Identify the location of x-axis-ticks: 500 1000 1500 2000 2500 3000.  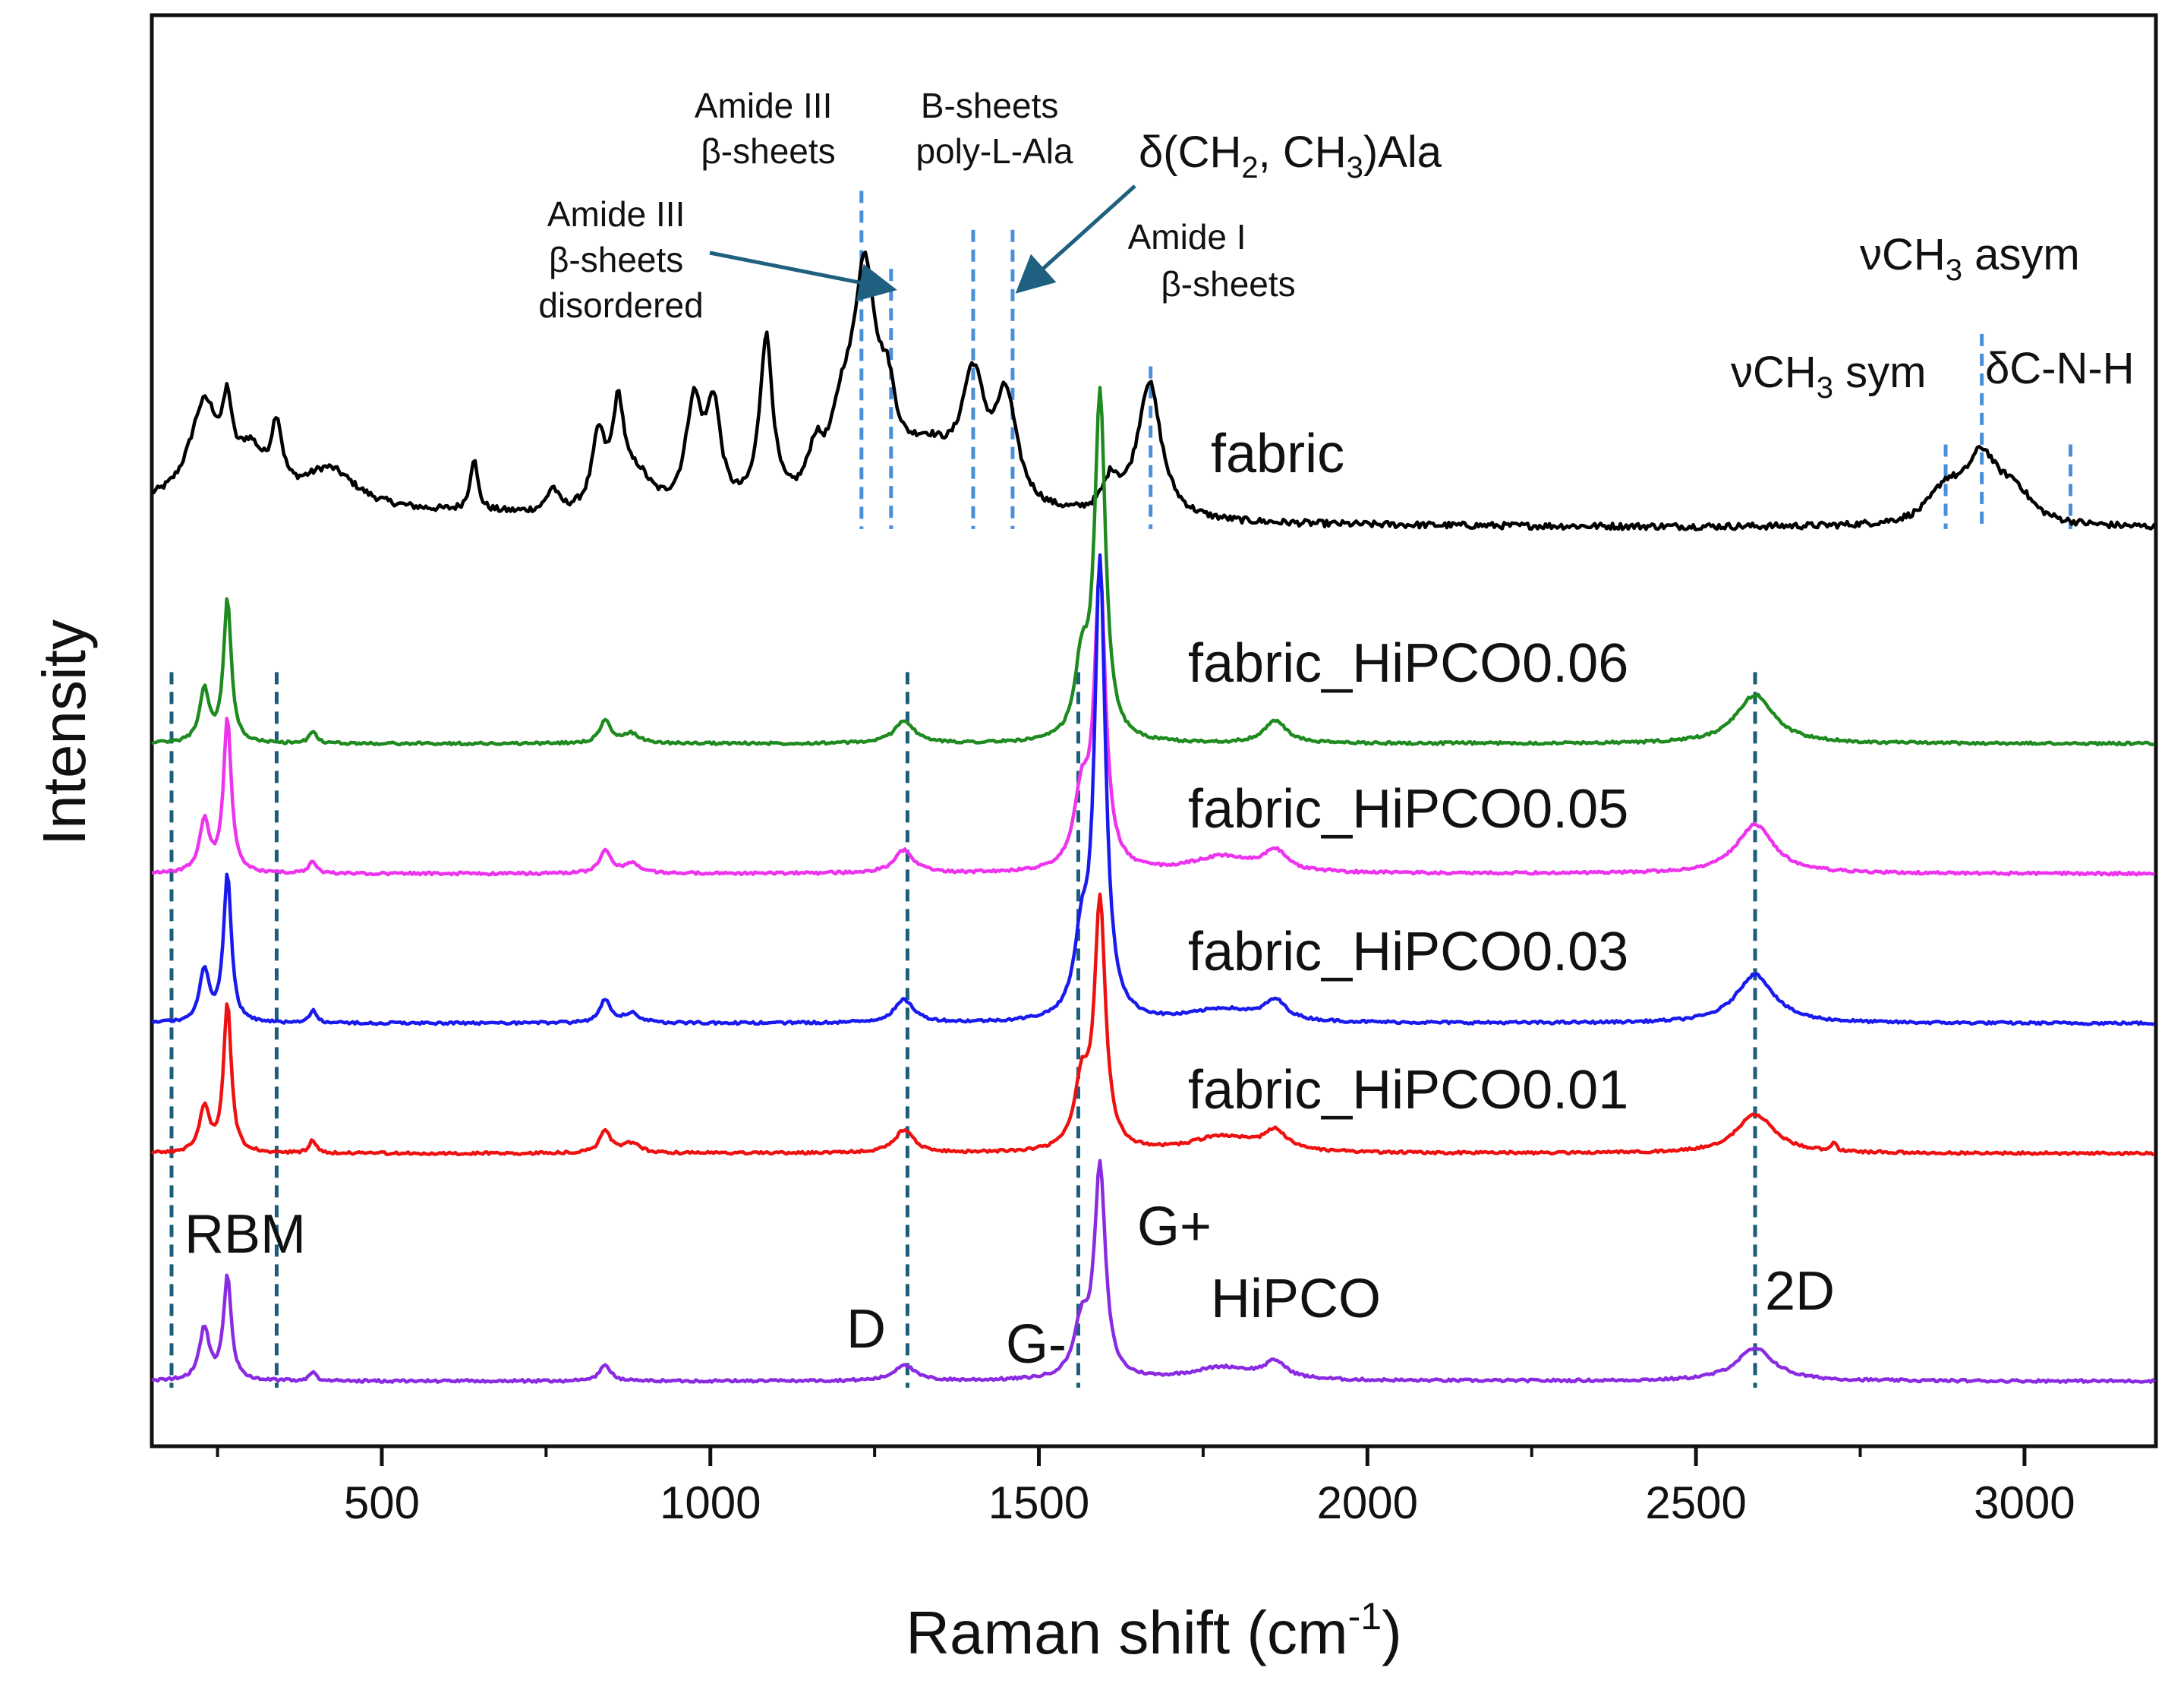
(1145, 1487).